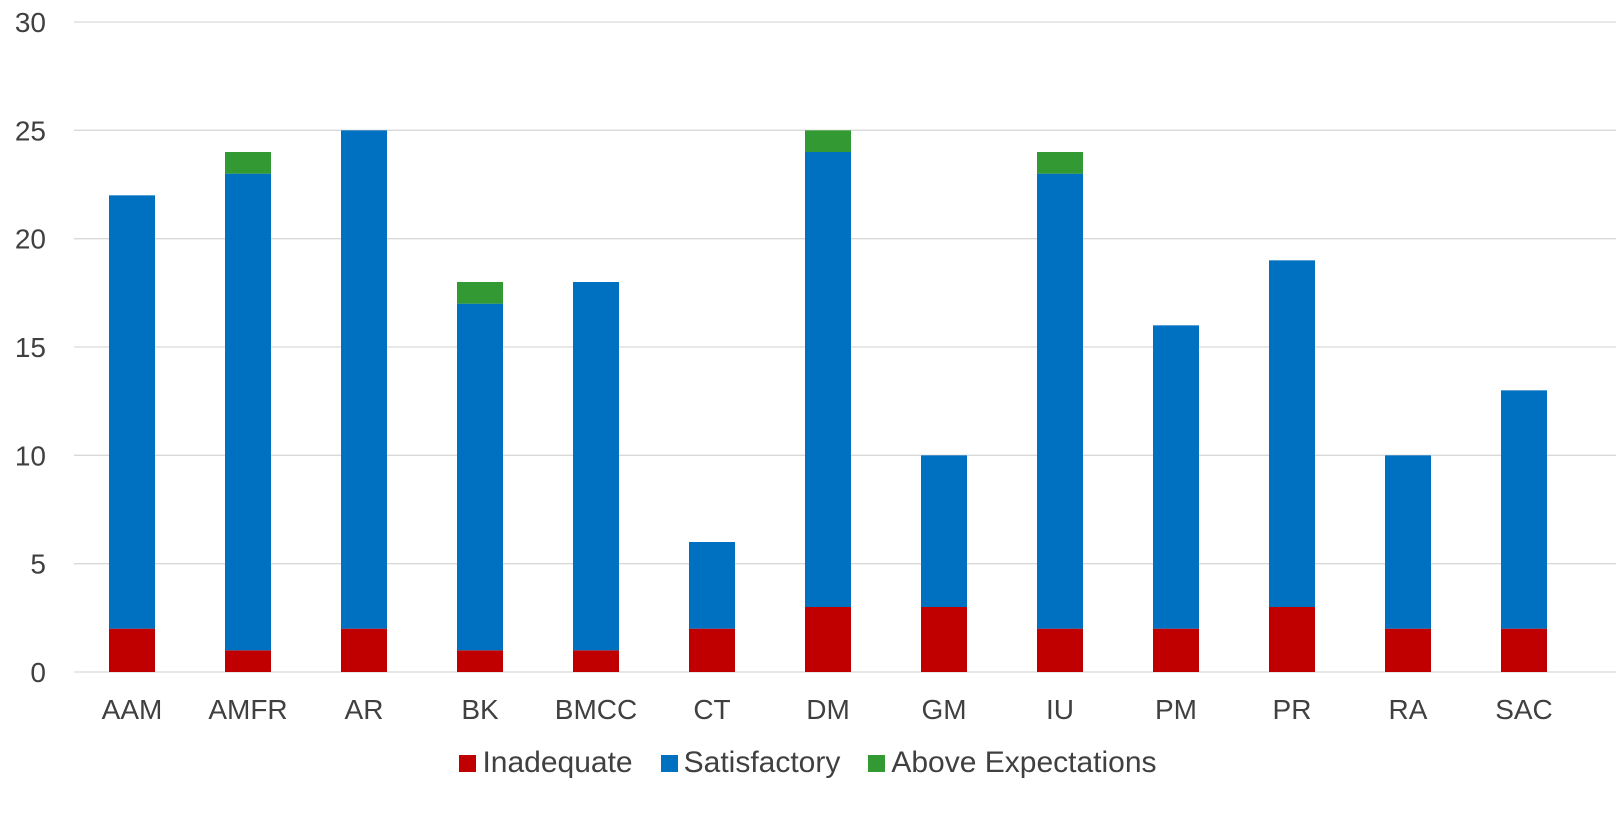 This screenshot has height=813, width=1616. I want to click on bar-amfr-satisfactory, so click(248, 412).